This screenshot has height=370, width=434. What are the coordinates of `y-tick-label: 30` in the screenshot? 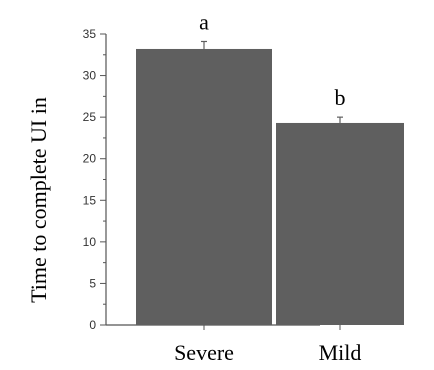 It's located at (90, 76).